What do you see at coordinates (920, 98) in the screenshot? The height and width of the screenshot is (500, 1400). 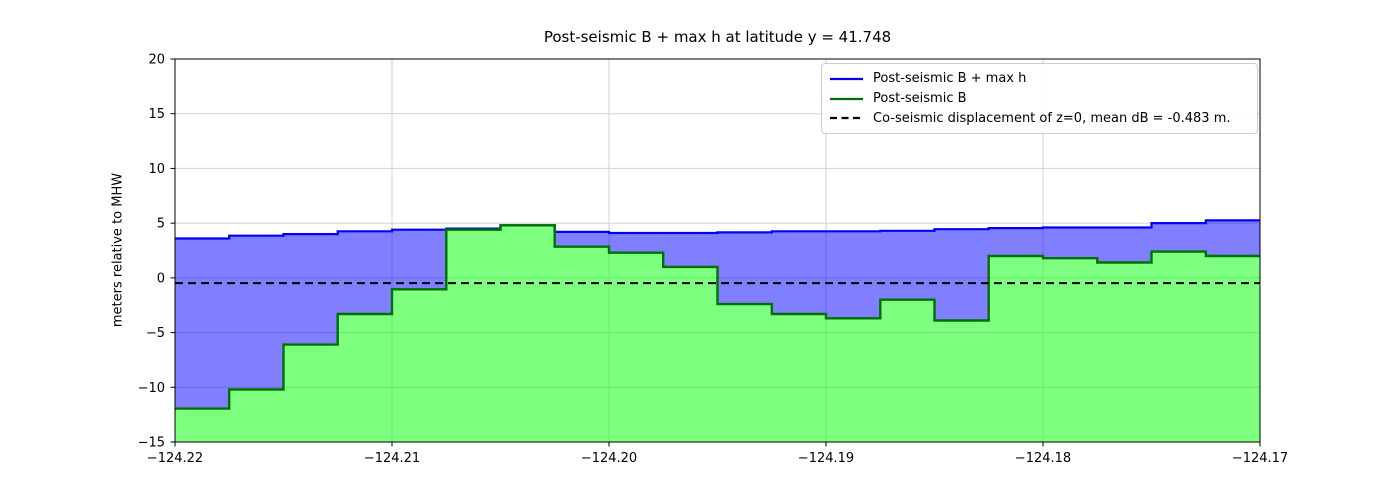 I see `legend-label: Post-seismic B` at bounding box center [920, 98].